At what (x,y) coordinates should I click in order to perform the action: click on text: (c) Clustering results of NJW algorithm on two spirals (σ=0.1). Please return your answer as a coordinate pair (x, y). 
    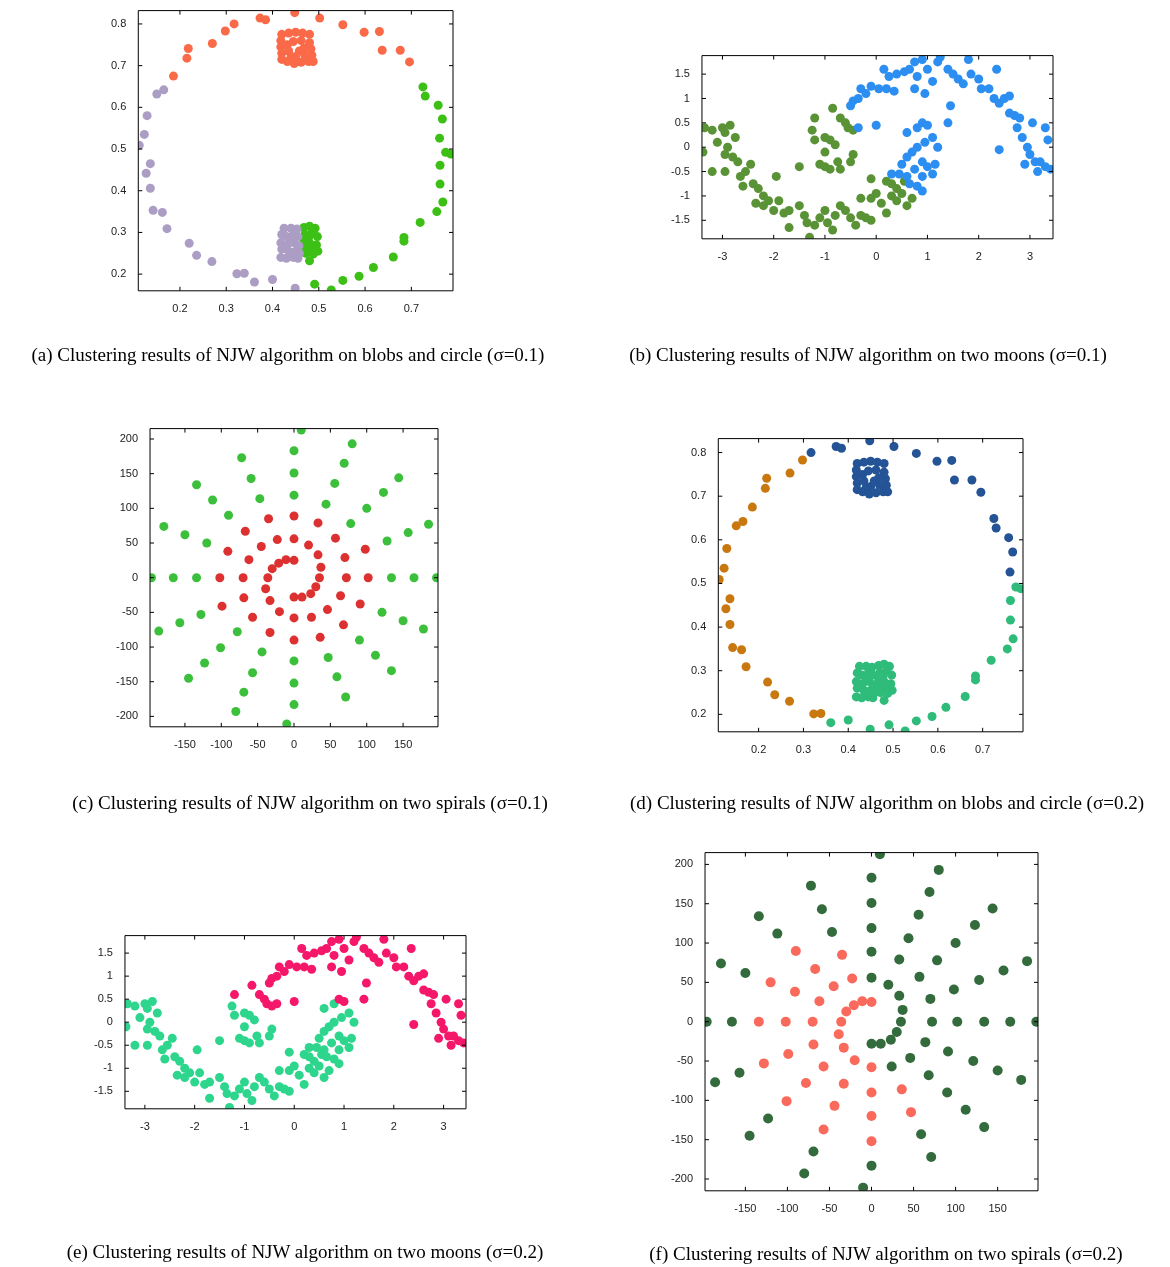
    Looking at the image, I should click on (310, 803).